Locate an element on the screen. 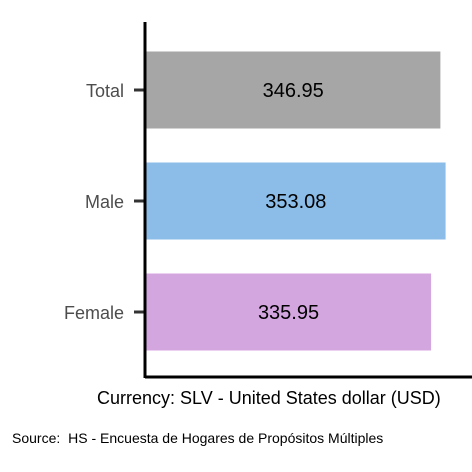 The image size is (472, 472). data-label-male: 353.08 is located at coordinates (295, 202).